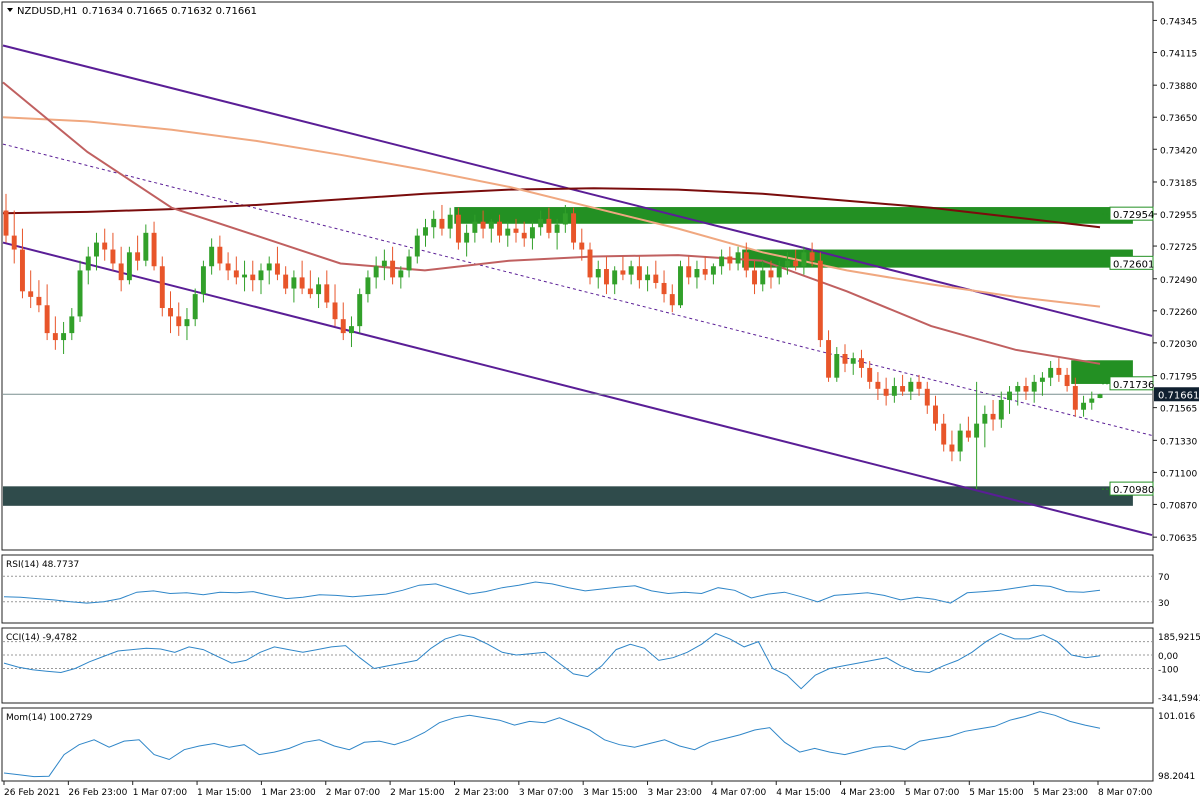 The width and height of the screenshot is (1200, 800). What do you see at coordinates (577, 665) in the screenshot?
I see `cci-pane` at bounding box center [577, 665].